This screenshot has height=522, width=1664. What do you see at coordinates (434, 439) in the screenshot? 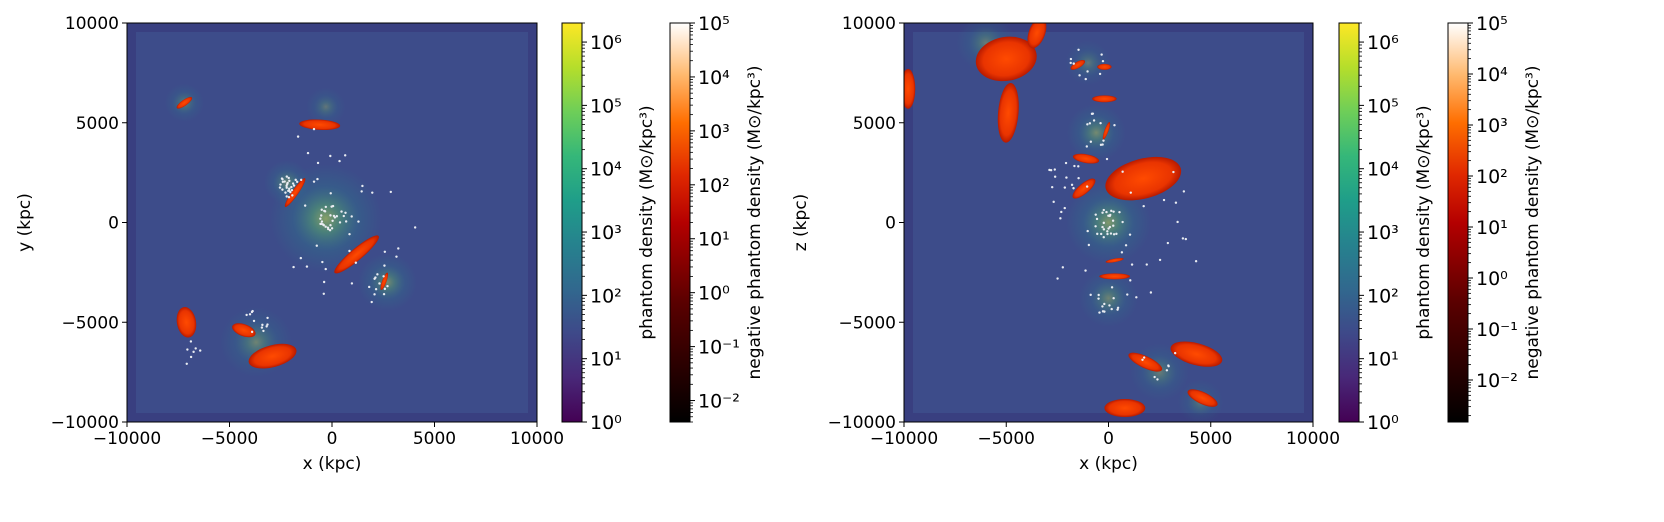
I see `x-tick-label: 5000` at bounding box center [434, 439].